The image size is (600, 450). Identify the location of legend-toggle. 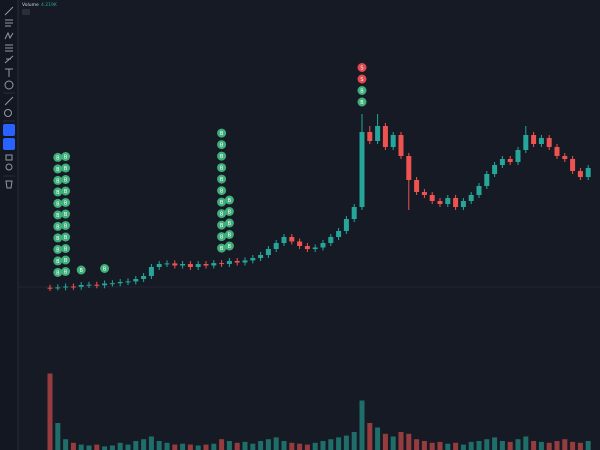
(26, 12).